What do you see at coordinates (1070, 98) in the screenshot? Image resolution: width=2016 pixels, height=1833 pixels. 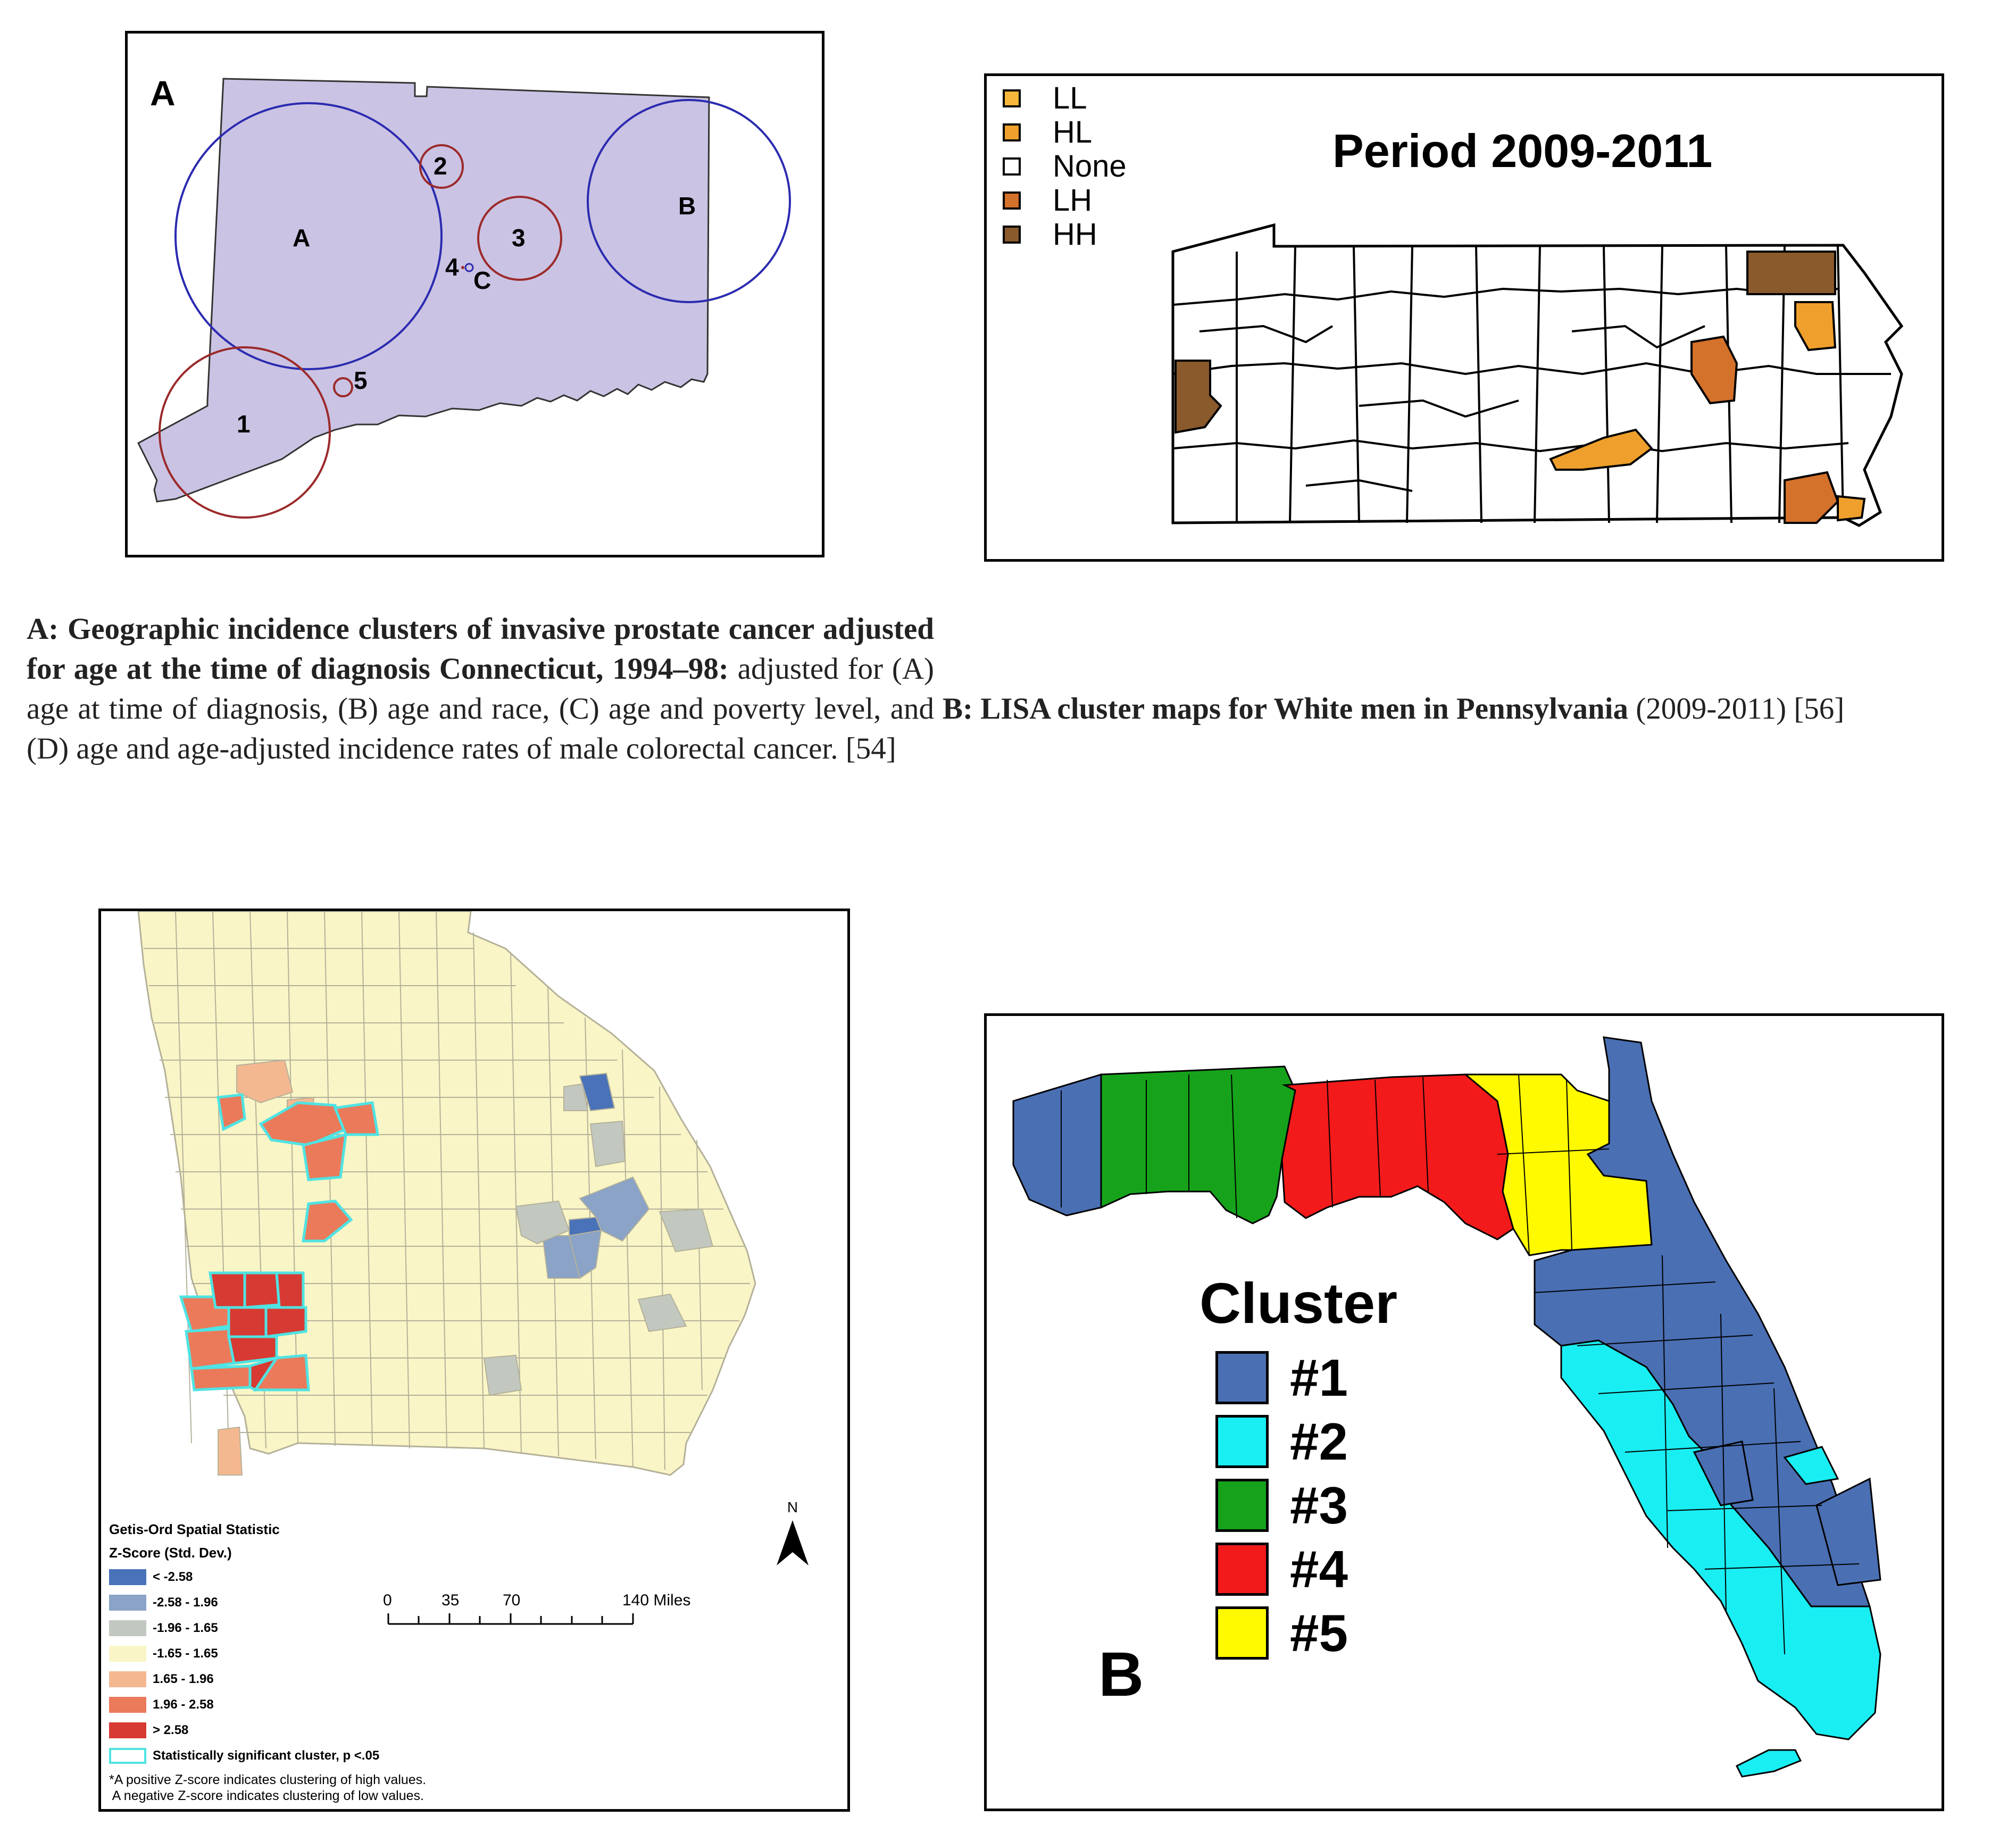 I see `legend-label: LL` at bounding box center [1070, 98].